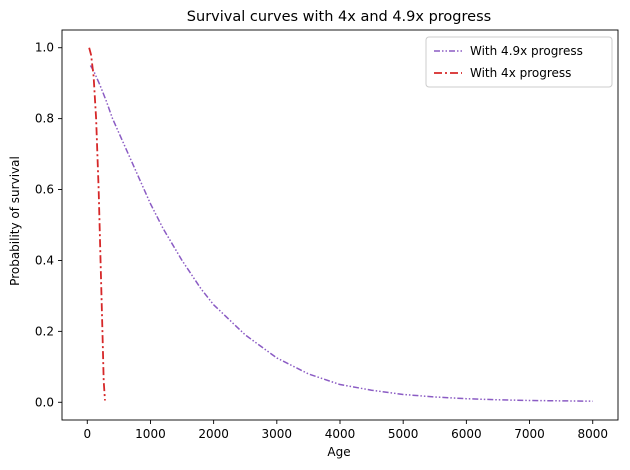 This screenshot has width=630, height=470. What do you see at coordinates (277, 434) in the screenshot?
I see `x-tick-label: 3000` at bounding box center [277, 434].